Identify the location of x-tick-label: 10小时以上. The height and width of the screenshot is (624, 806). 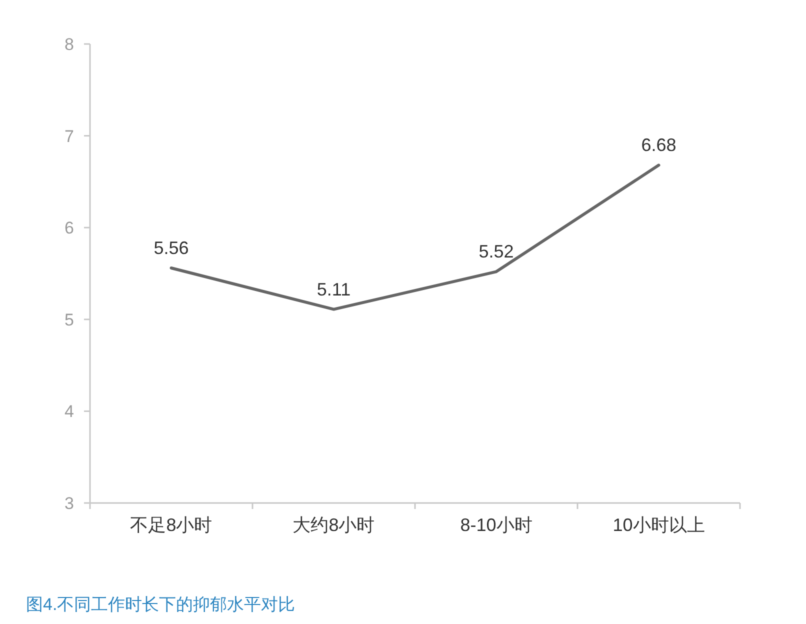
(658, 525).